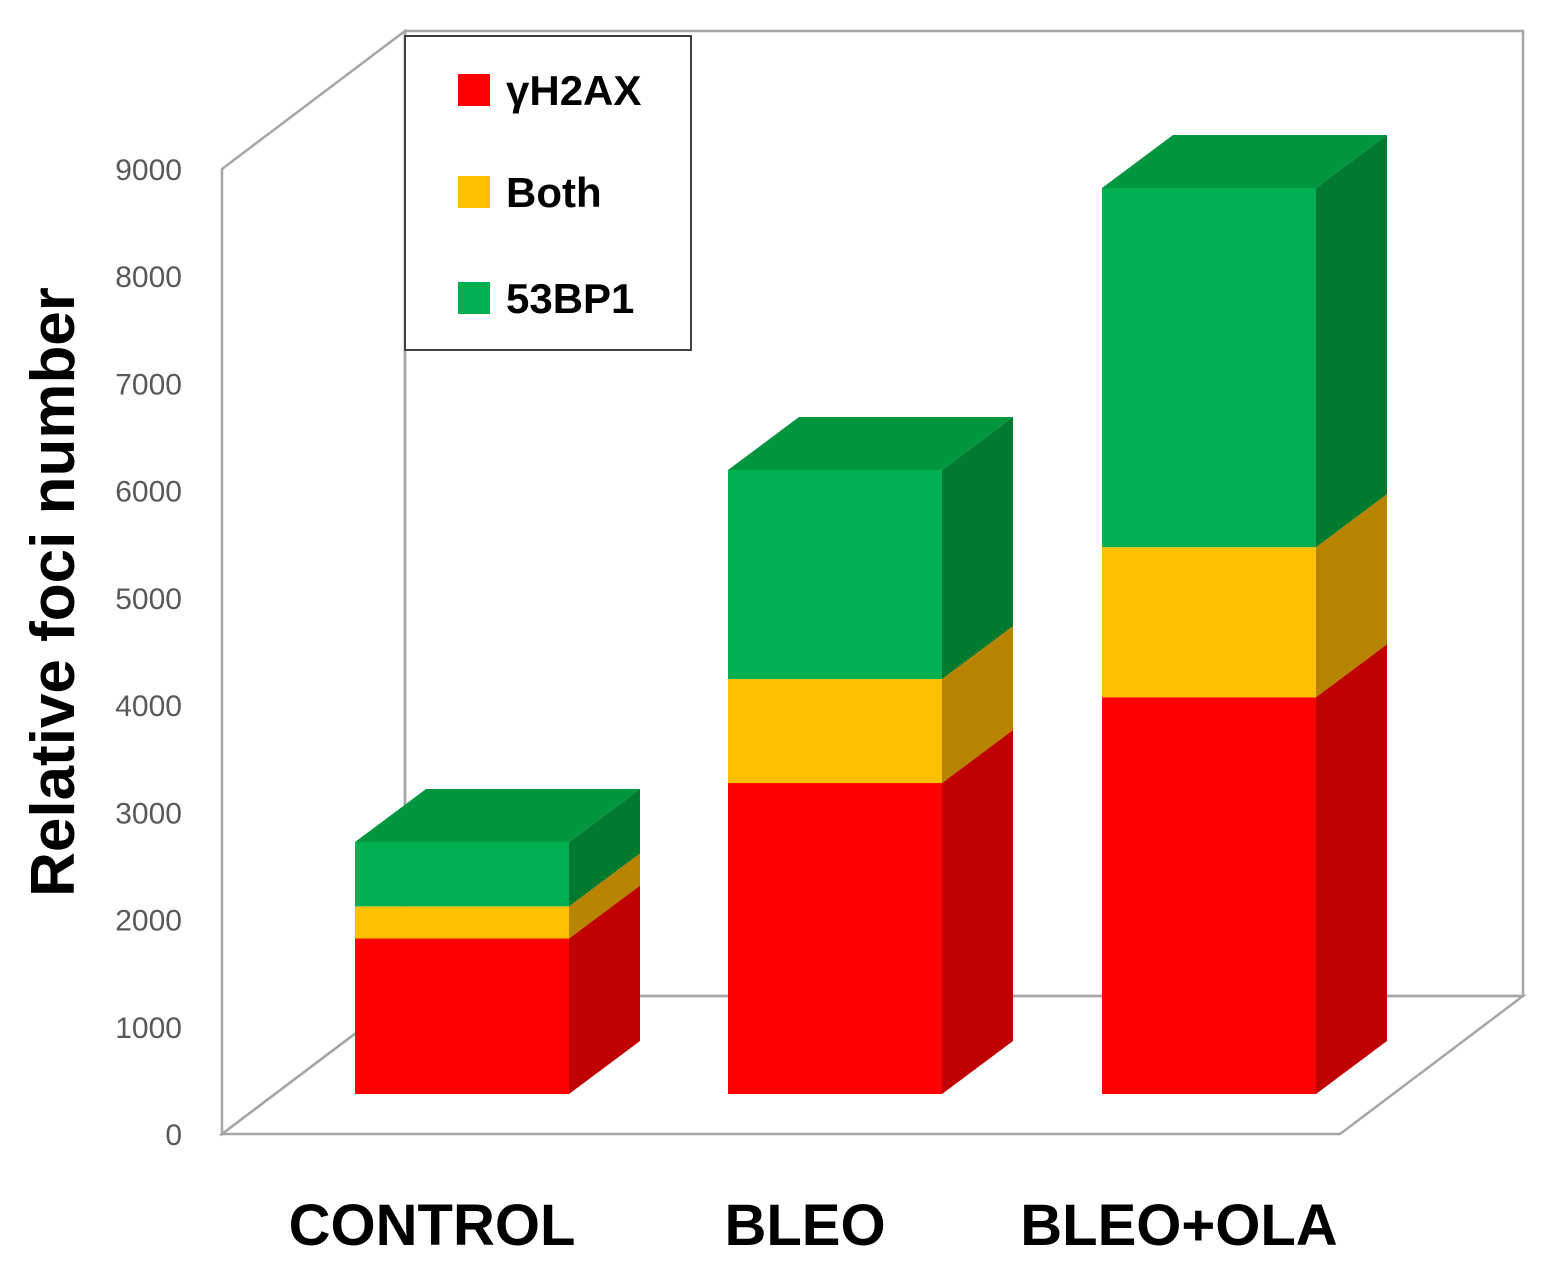 This screenshot has height=1281, width=1554. Describe the element at coordinates (148, 921) in the screenshot. I see `y-tick-label: 2000` at that location.